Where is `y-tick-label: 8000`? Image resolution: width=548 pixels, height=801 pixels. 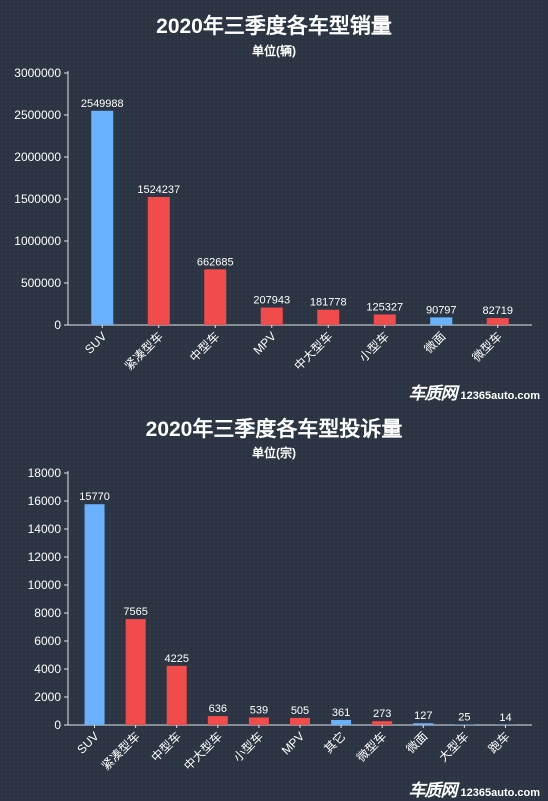
y-tick-label: 8000 is located at coordinates (47, 613).